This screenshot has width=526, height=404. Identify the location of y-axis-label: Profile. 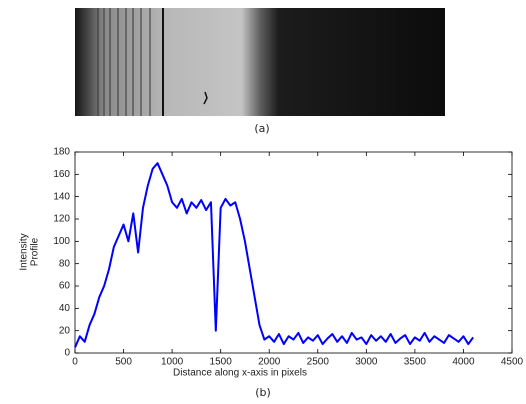
(35, 251).